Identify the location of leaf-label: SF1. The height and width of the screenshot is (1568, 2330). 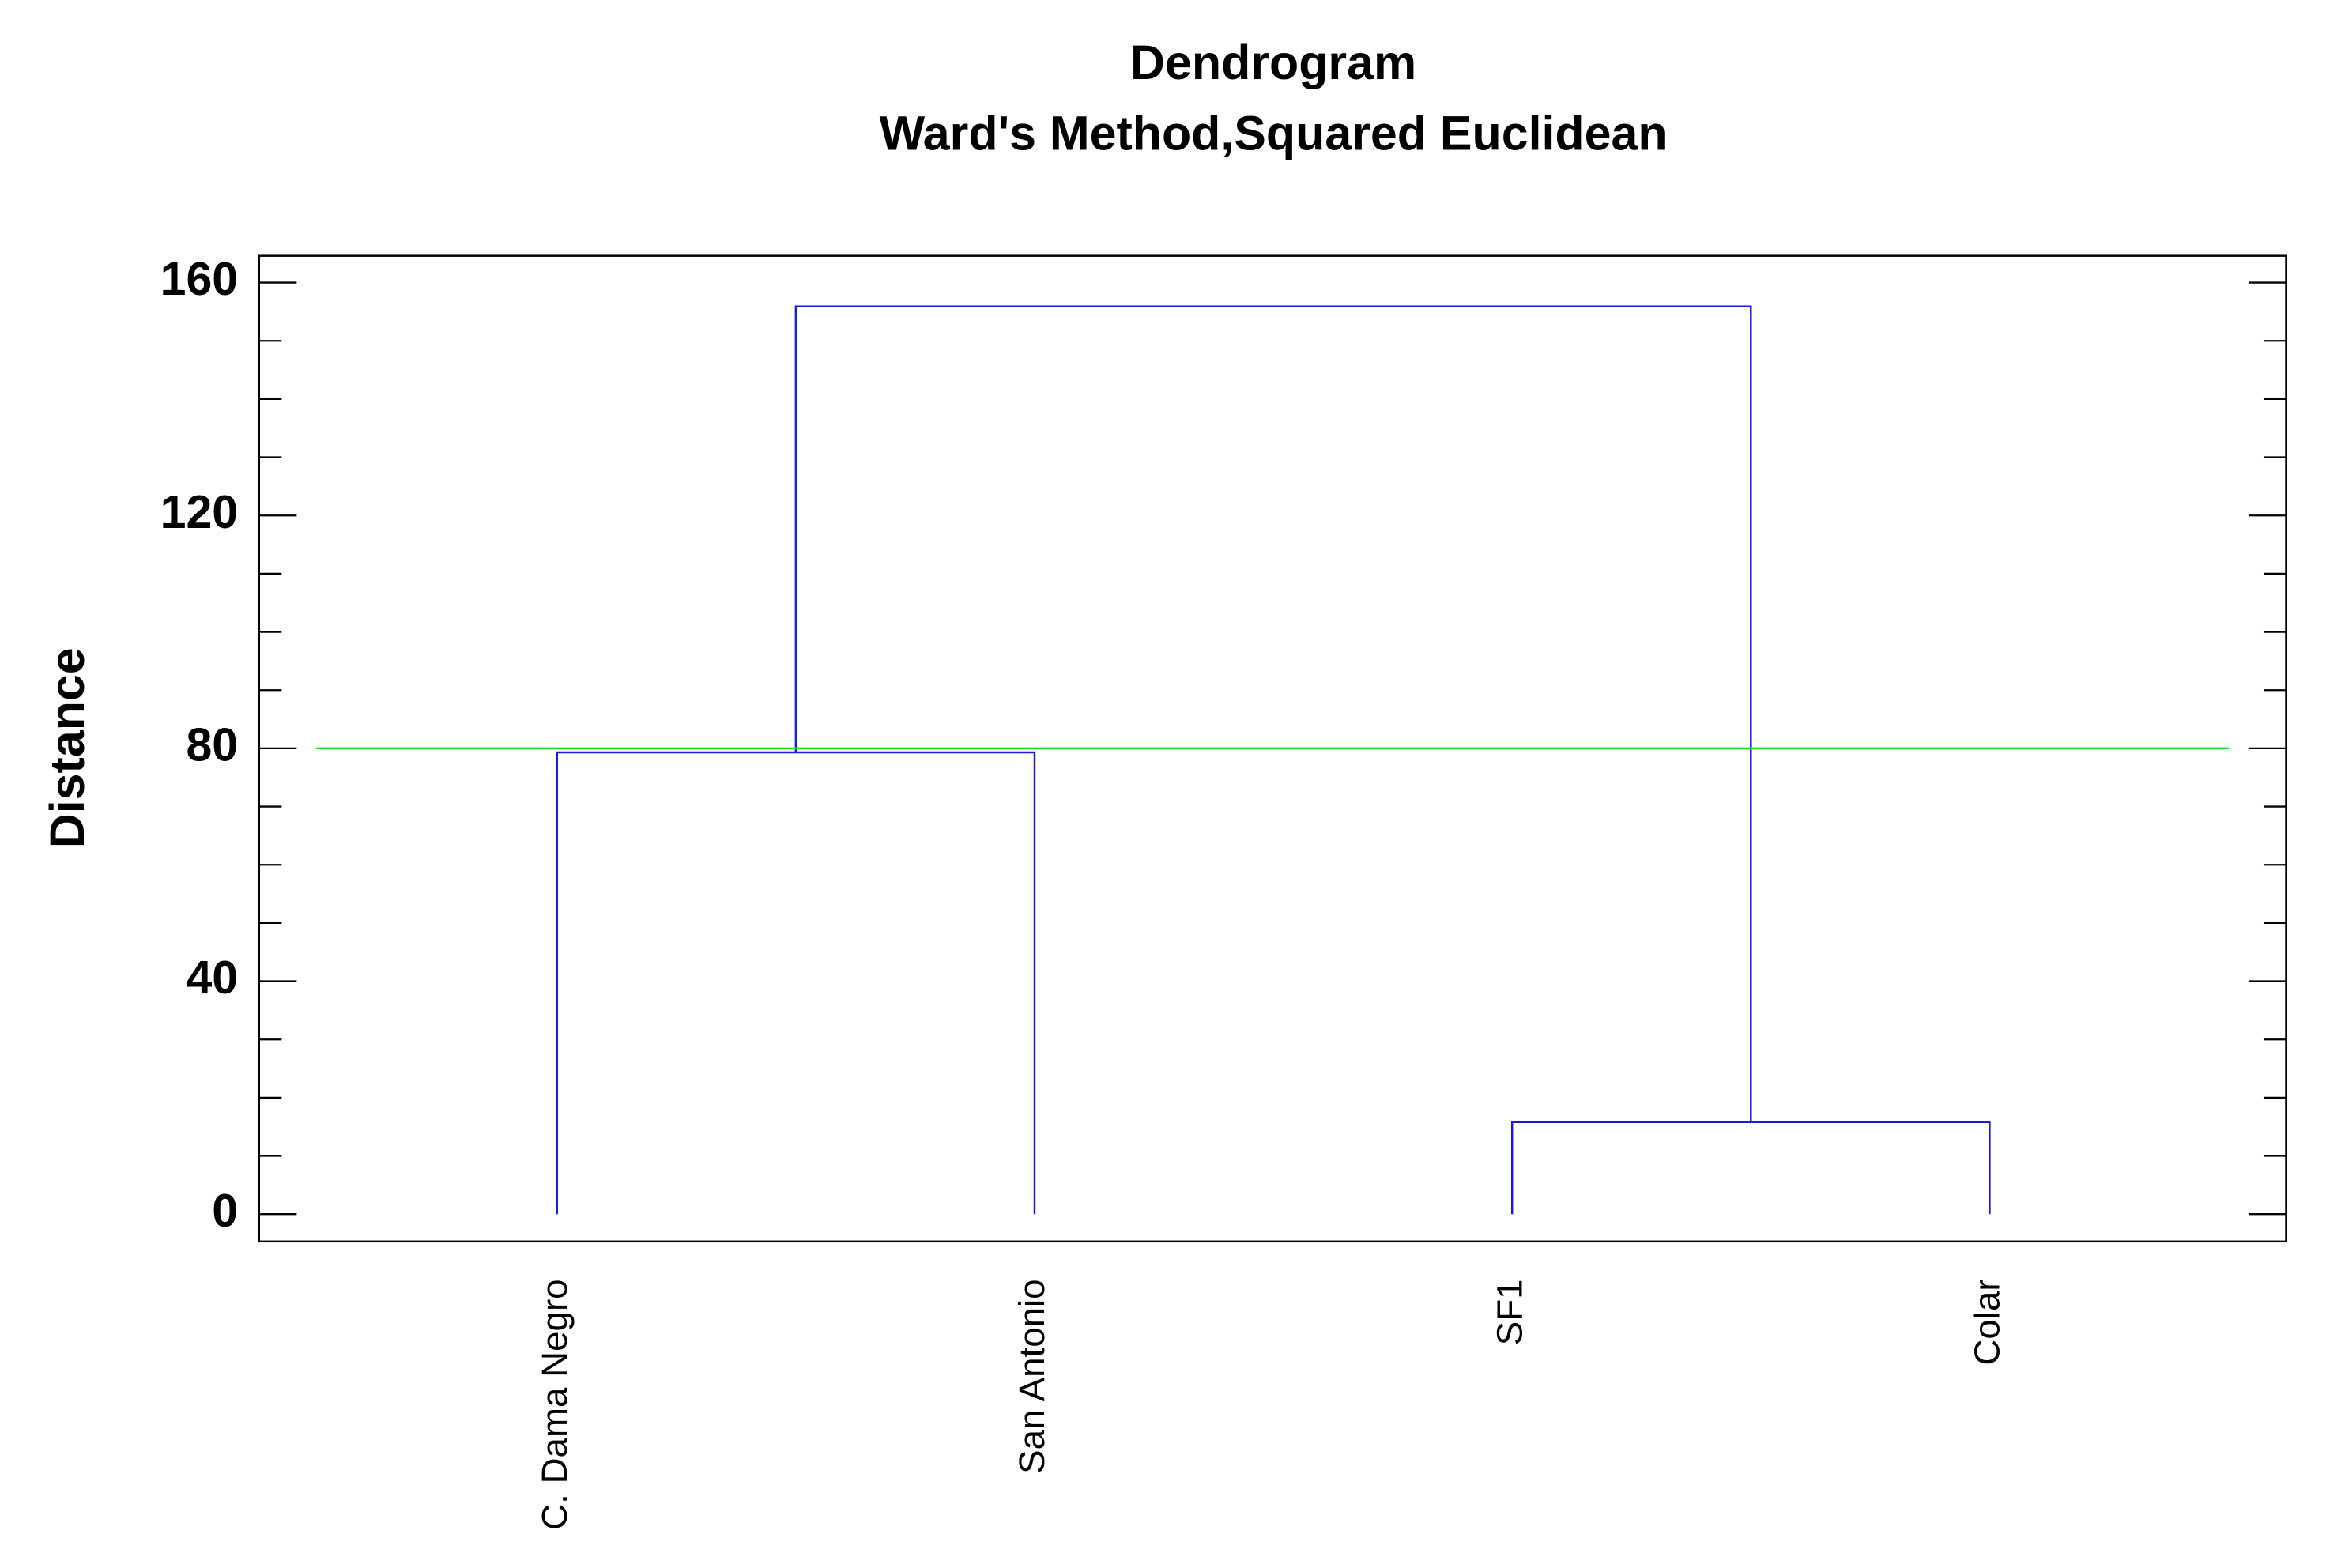
(1509, 1312).